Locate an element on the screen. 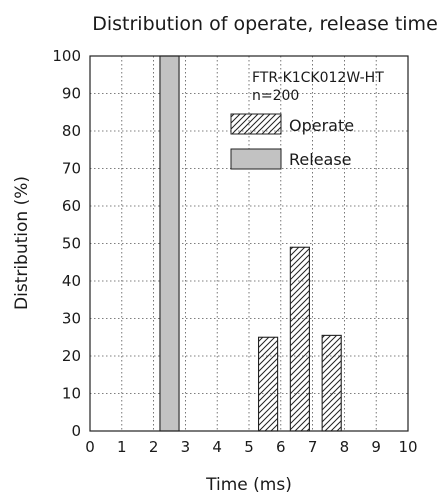 Image resolution: width=437 pixels, height=502 pixels. y-tick-label: 90 is located at coordinates (71, 94).